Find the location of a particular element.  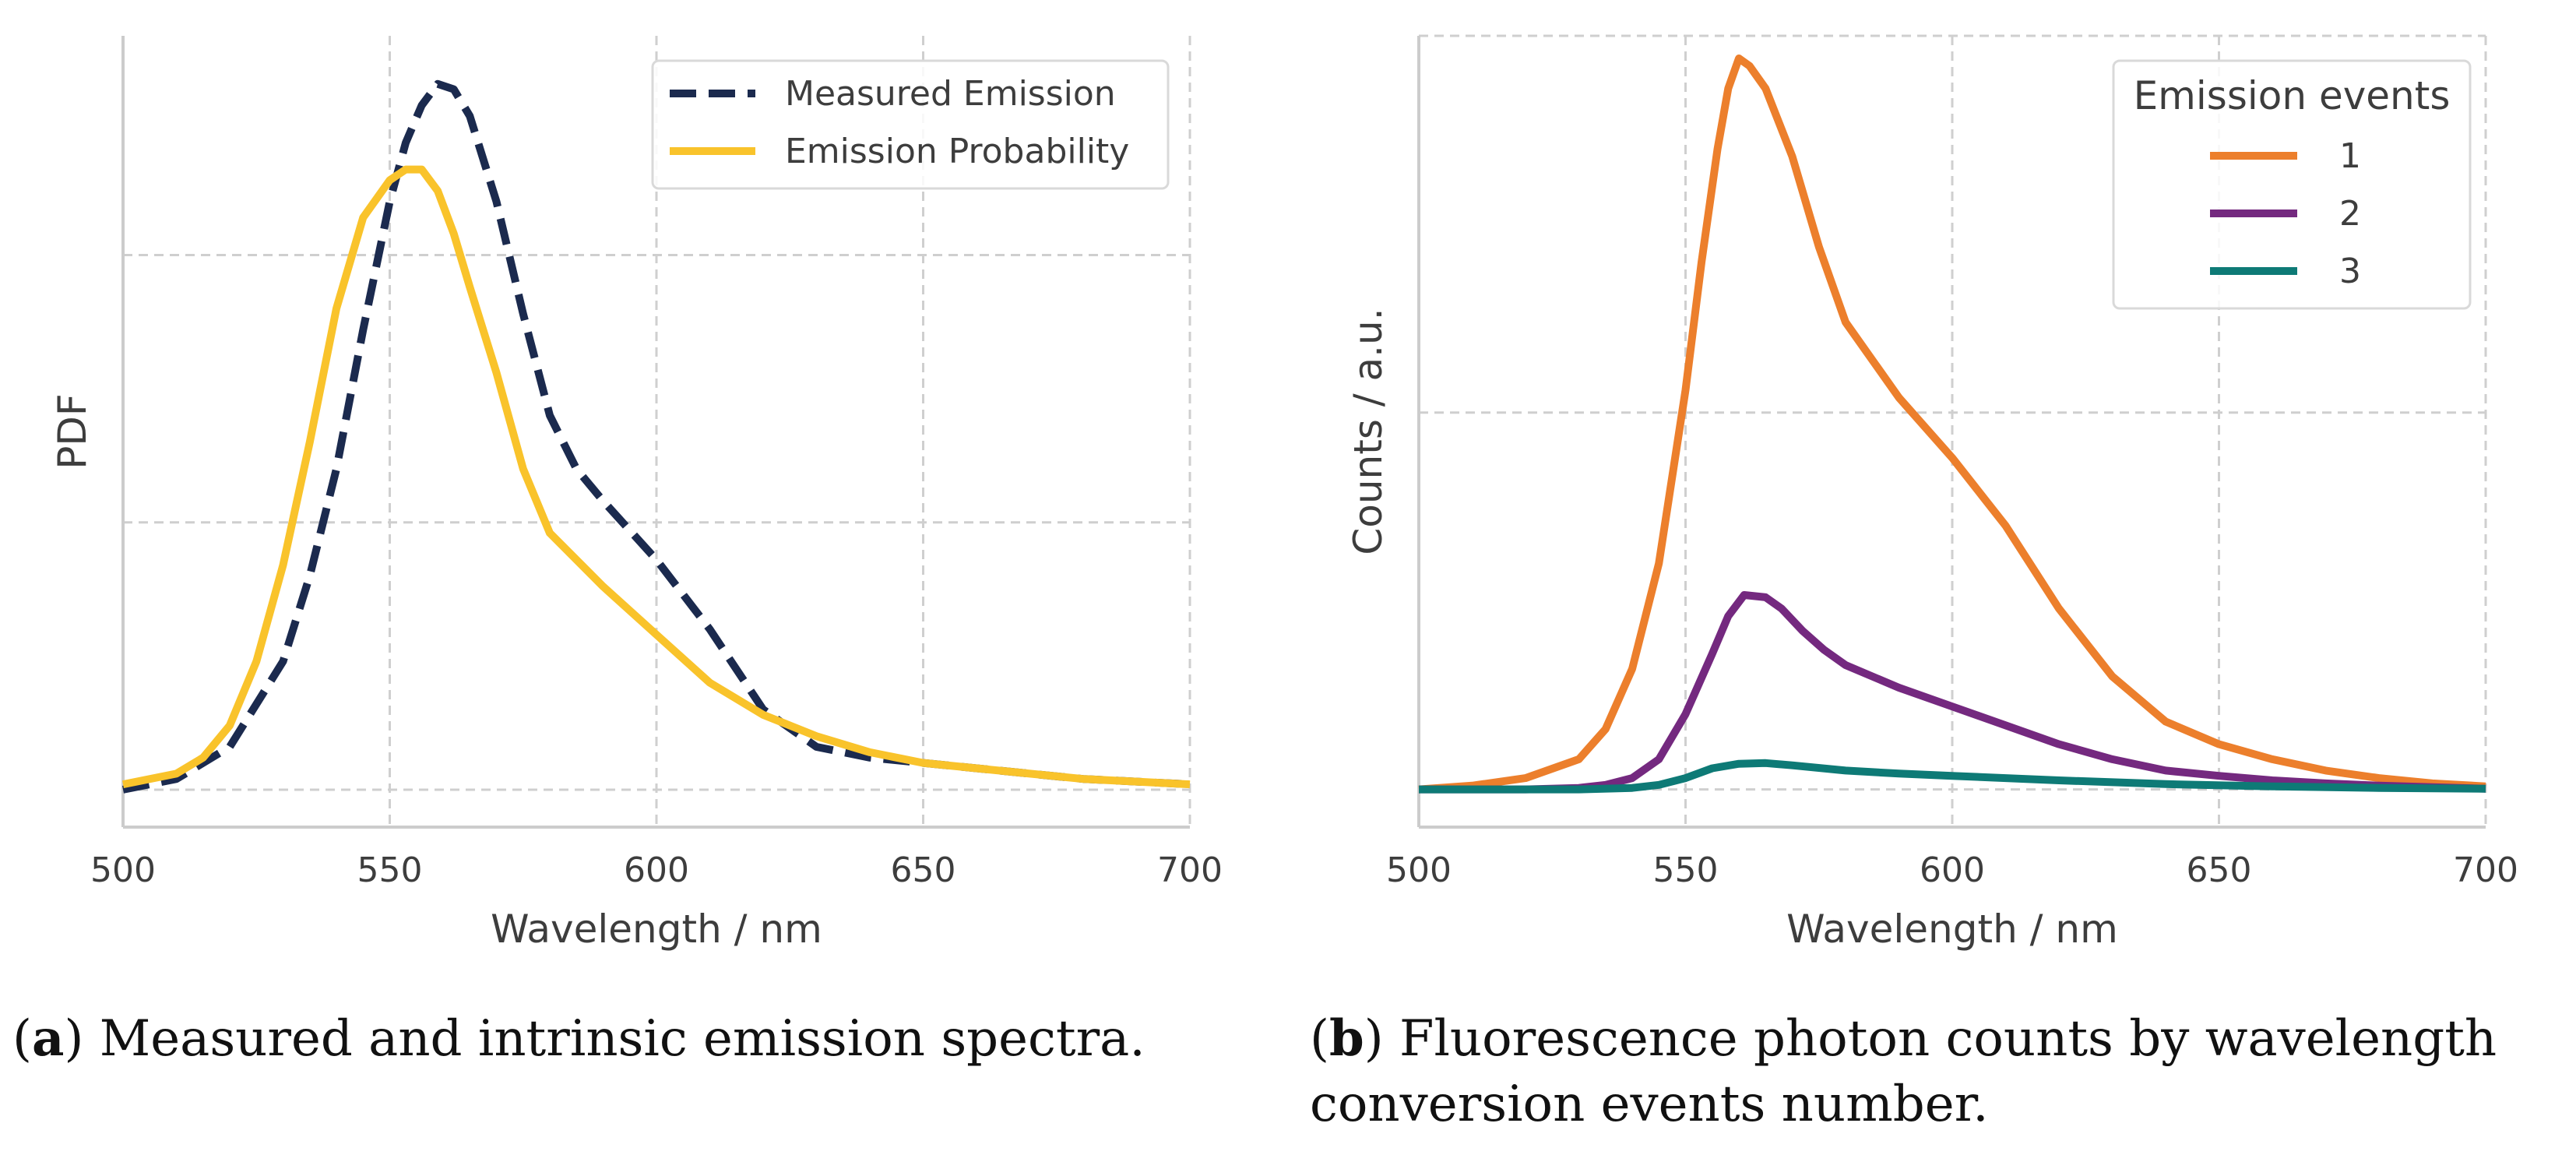

caption-b-label: b is located at coordinates (1346, 1038).